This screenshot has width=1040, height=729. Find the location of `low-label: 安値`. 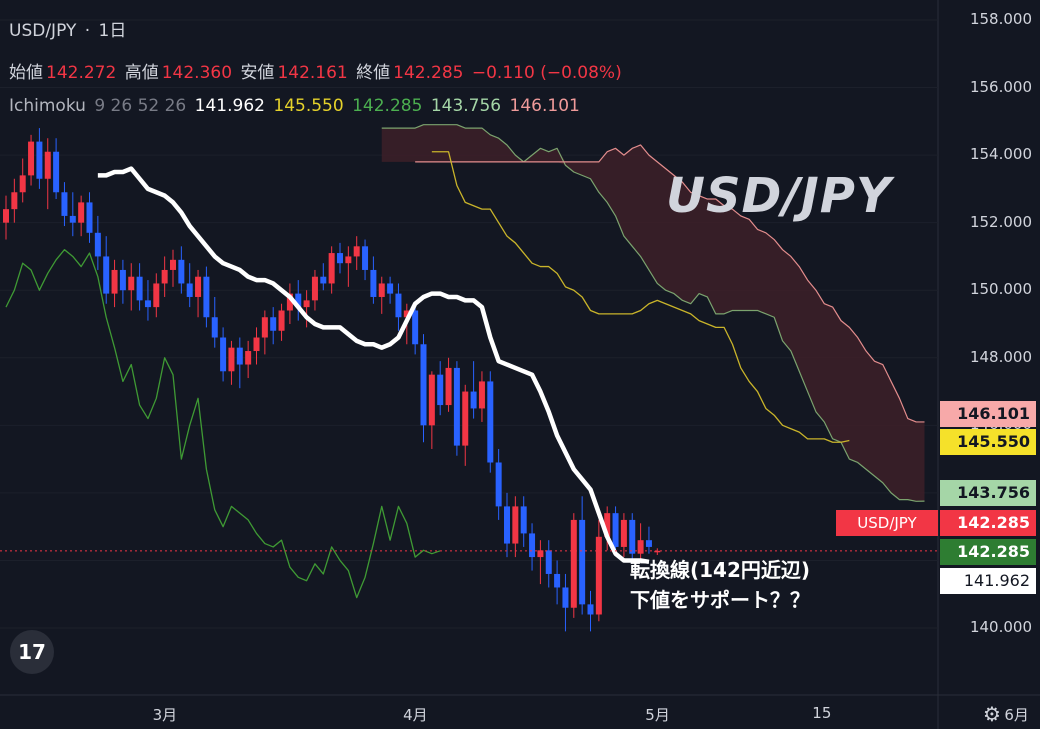

low-label: 安値 is located at coordinates (257, 73).